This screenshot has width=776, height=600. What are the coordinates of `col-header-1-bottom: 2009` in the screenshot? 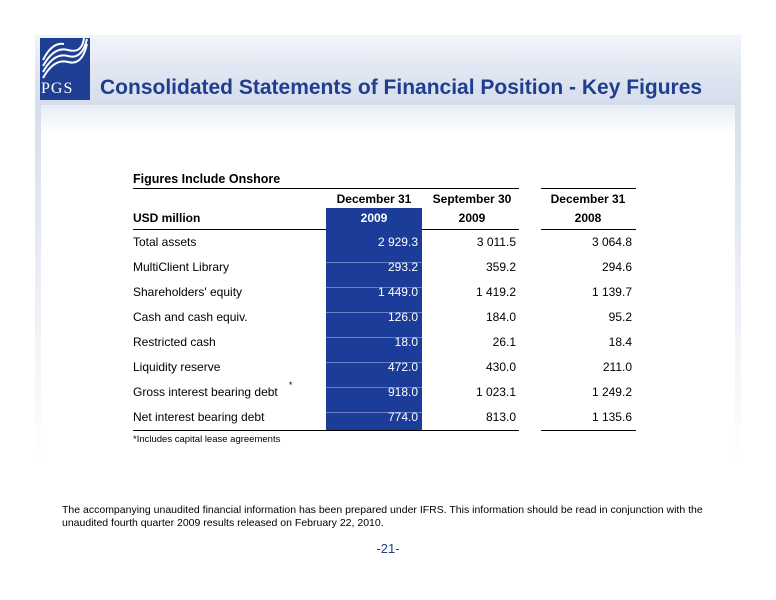 It's located at (374, 218).